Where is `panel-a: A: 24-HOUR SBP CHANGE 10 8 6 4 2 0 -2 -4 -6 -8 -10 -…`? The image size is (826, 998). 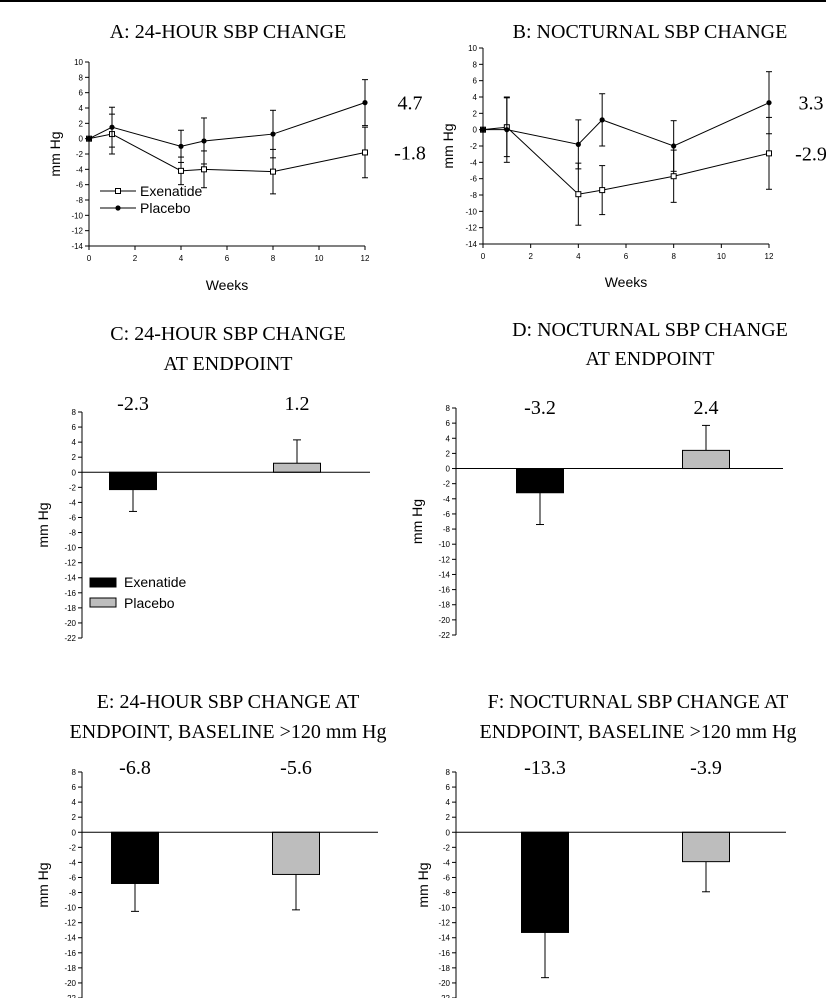 panel-a: A: 24-HOUR SBP CHANGE 10 8 6 4 2 0 -2 -4 -6 -8 -10 -… is located at coordinates (236, 157).